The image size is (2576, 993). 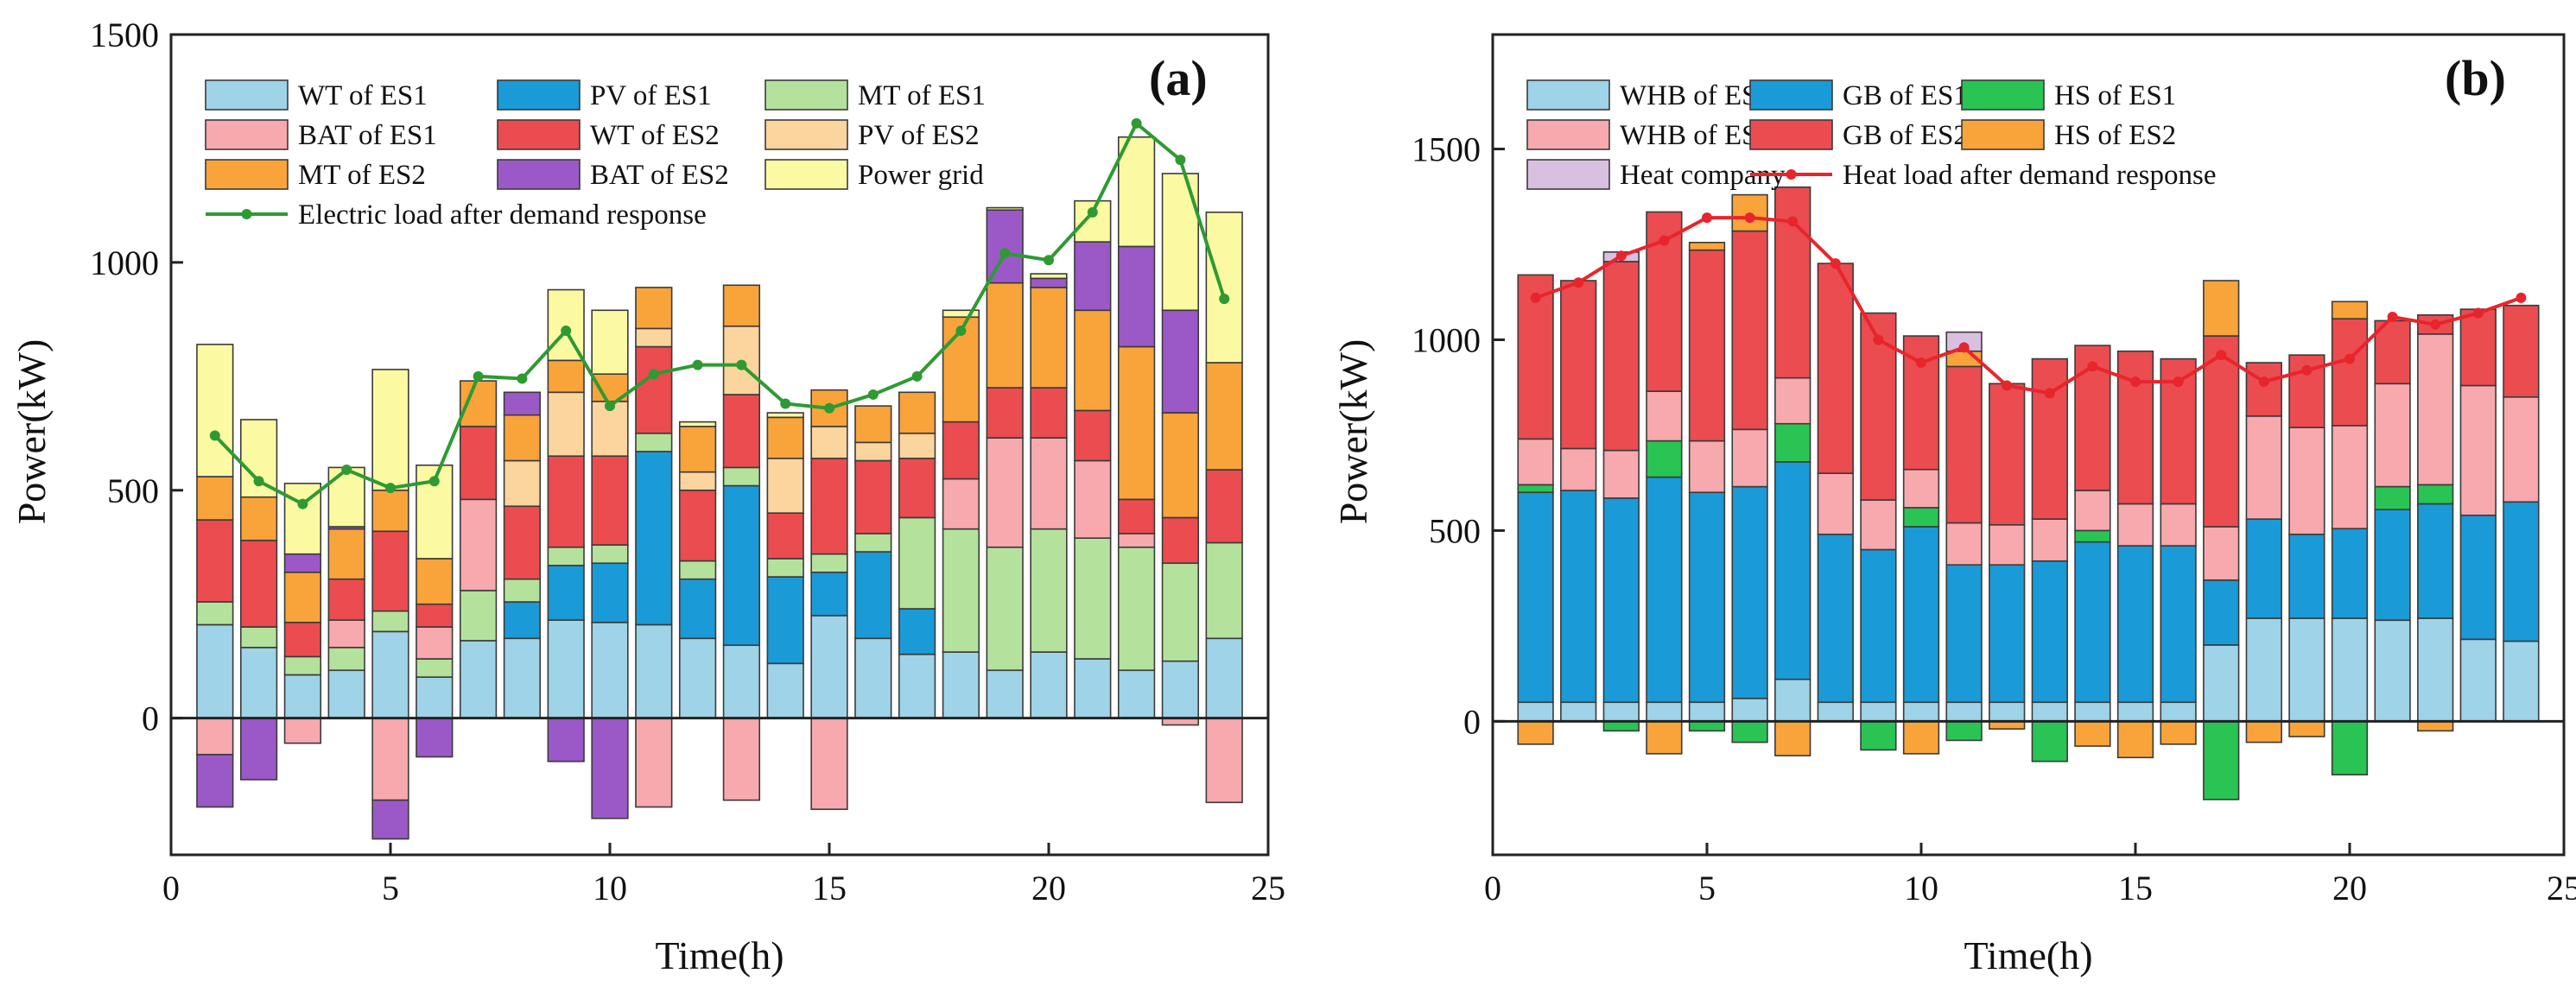 I want to click on bar-mt-of-es1-t3, so click(x=302, y=666).